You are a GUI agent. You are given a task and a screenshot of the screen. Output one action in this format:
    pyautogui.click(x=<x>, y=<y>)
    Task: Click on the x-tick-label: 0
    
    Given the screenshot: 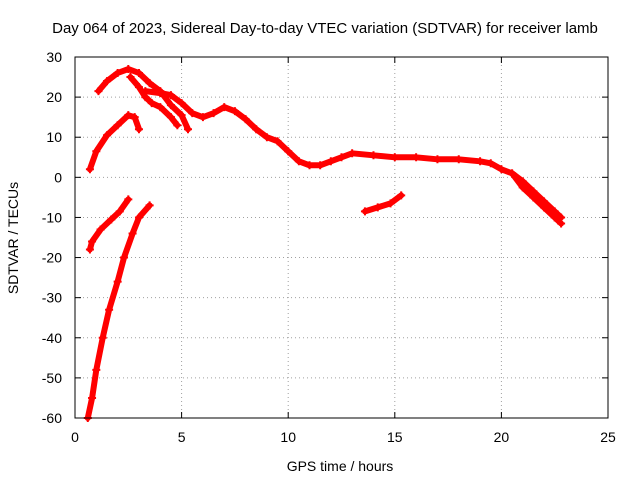 What is the action you would take?
    pyautogui.click(x=75, y=437)
    